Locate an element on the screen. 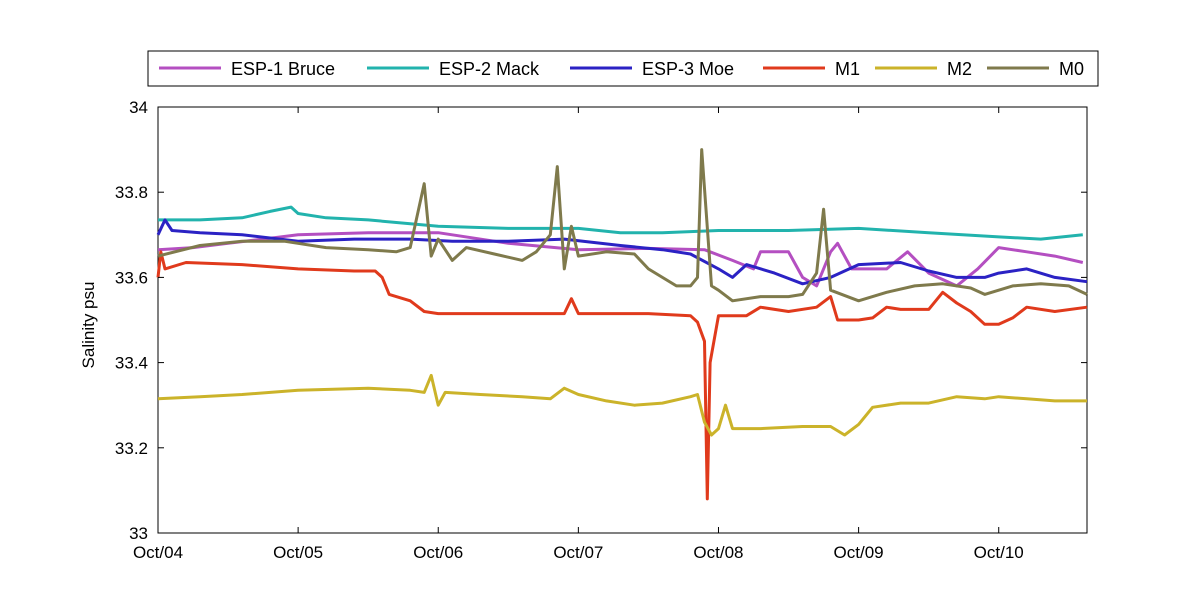 Image resolution: width=1200 pixels, height=600 pixels. x-tick-label: Oct/08 is located at coordinates (718, 552).